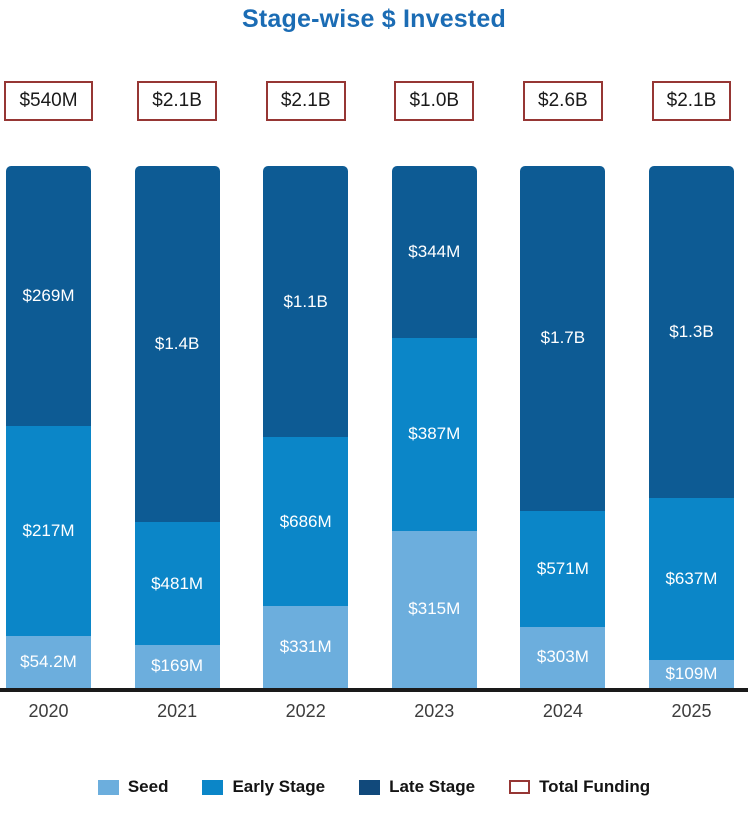 The width and height of the screenshot is (748, 813). I want to click on segment-value-label: $1.4B, so click(177, 344).